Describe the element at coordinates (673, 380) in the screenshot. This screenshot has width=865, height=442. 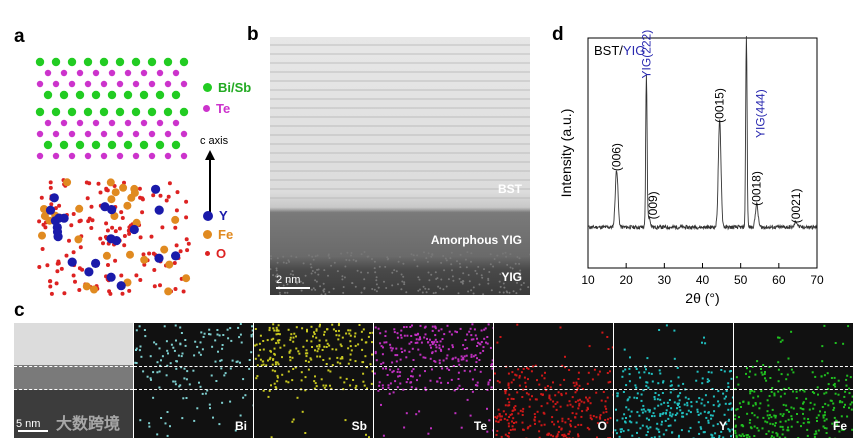
I see `eds-map-background` at that location.